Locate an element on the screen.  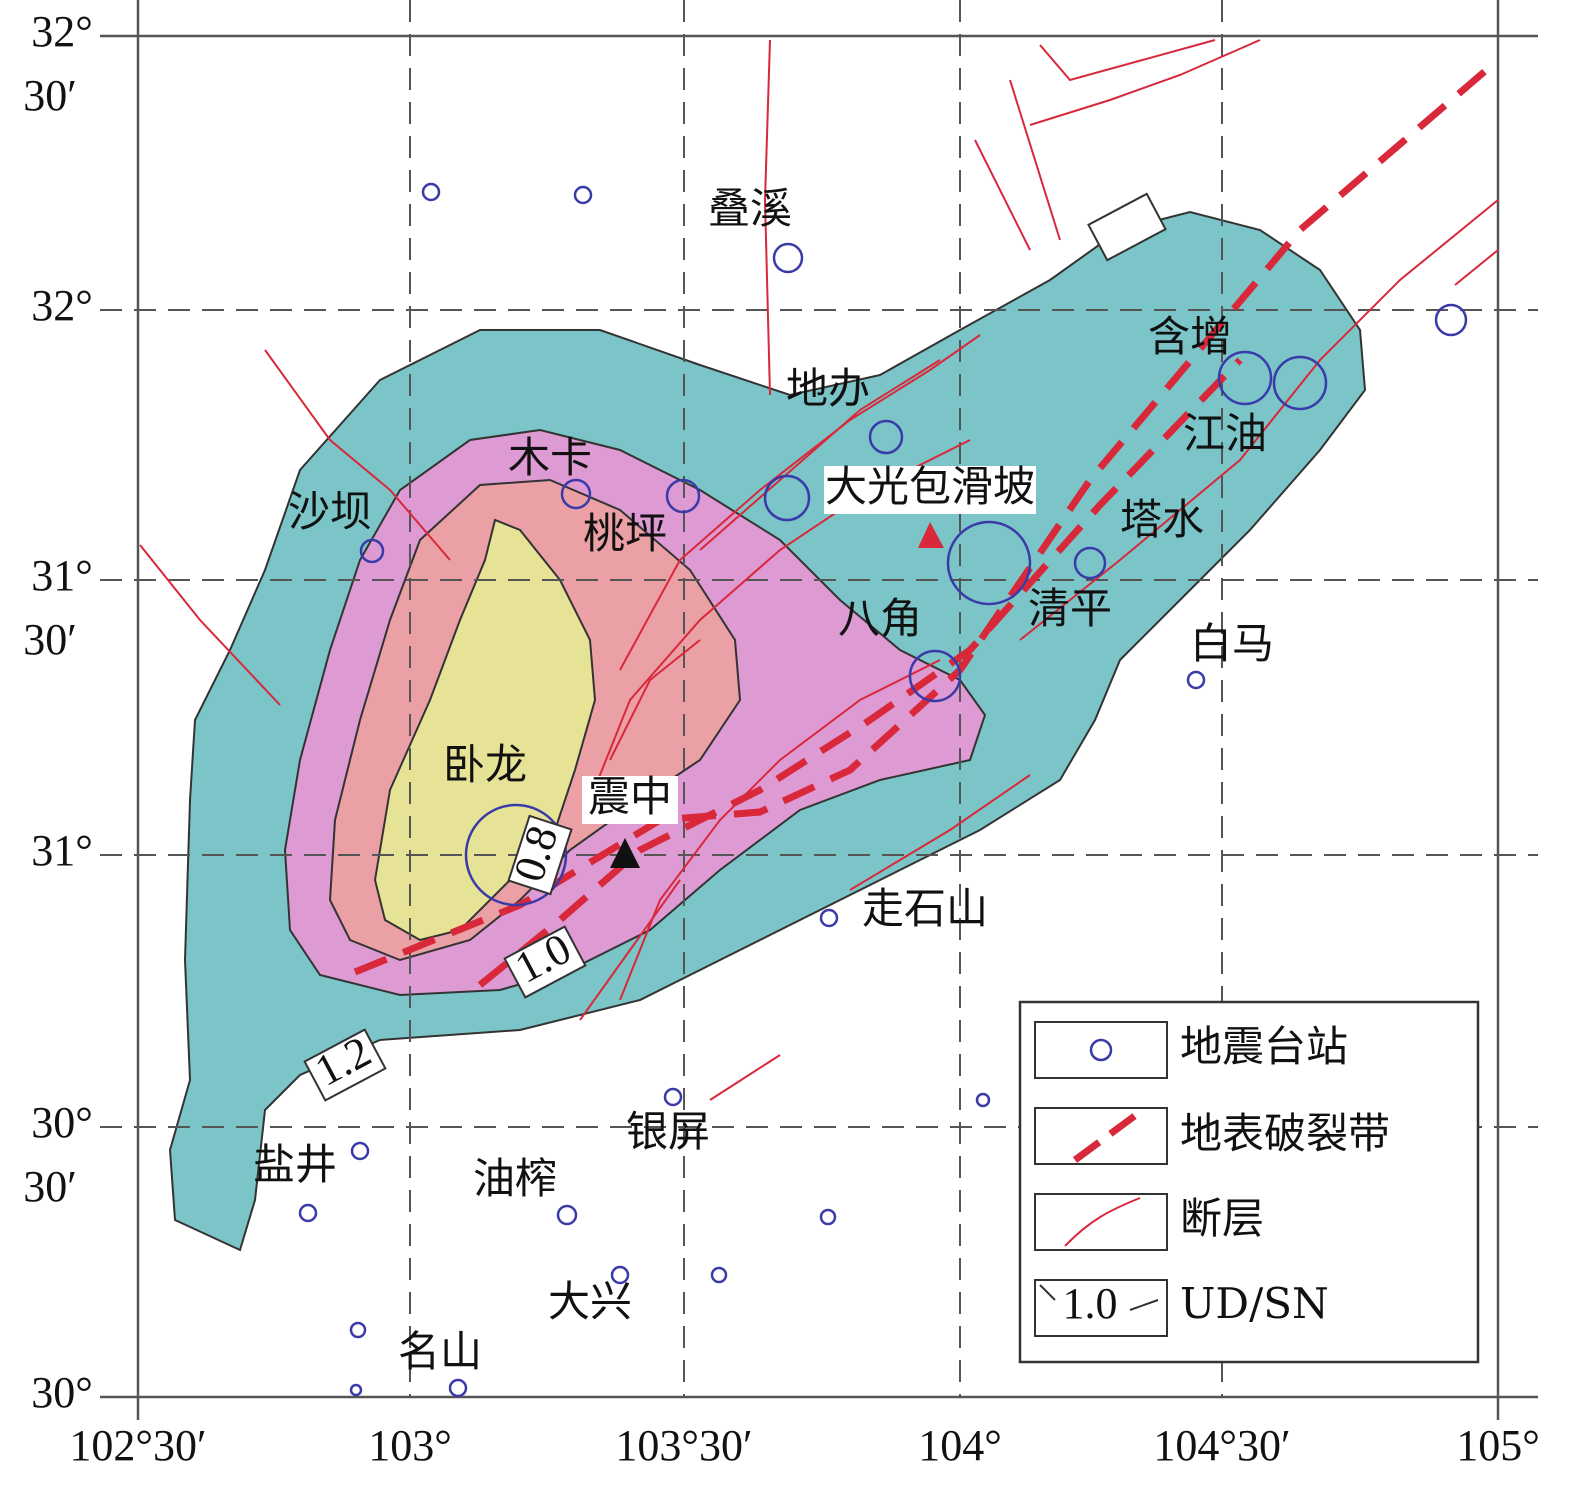
place-label: 沙坝 is located at coordinates (330, 511).